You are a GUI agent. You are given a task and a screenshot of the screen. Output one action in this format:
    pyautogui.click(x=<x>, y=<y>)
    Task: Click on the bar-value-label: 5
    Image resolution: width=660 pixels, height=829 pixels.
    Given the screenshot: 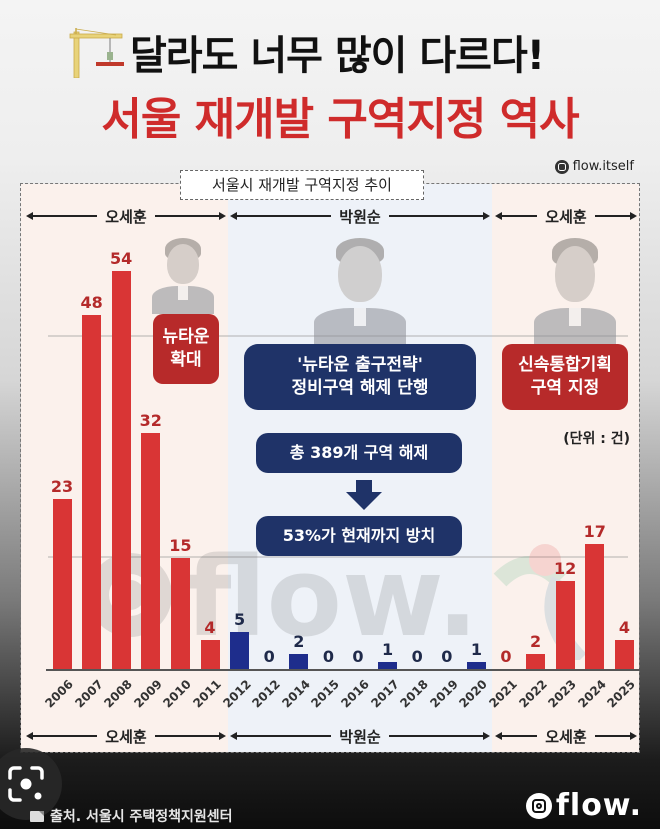 What is the action you would take?
    pyautogui.click(x=240, y=620)
    